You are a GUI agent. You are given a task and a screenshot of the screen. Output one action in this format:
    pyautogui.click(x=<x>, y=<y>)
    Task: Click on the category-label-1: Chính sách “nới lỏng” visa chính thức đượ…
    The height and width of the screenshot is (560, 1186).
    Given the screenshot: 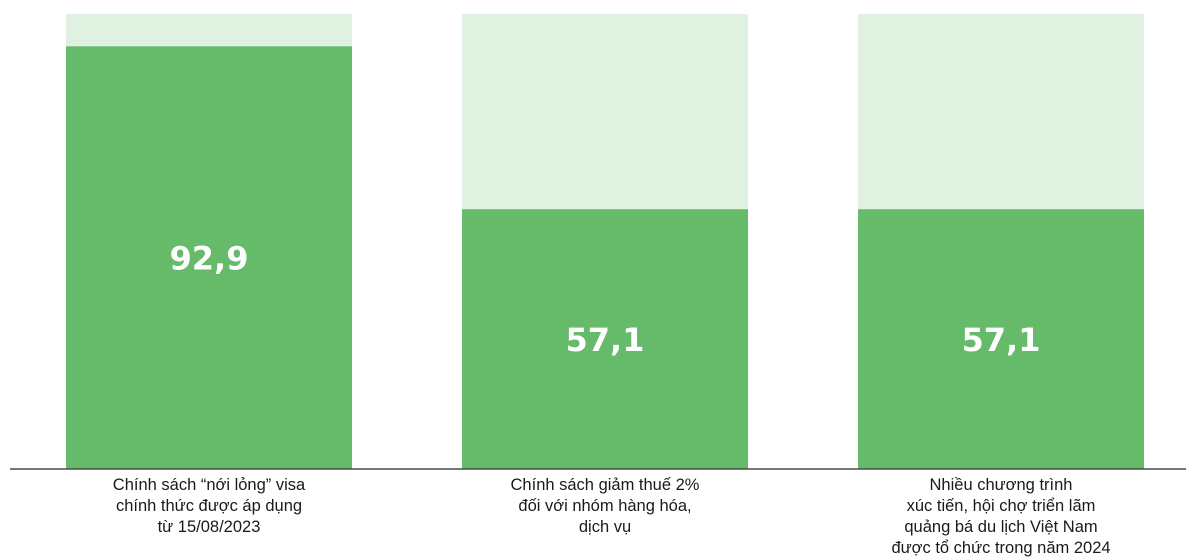 What is the action you would take?
    pyautogui.click(x=209, y=506)
    